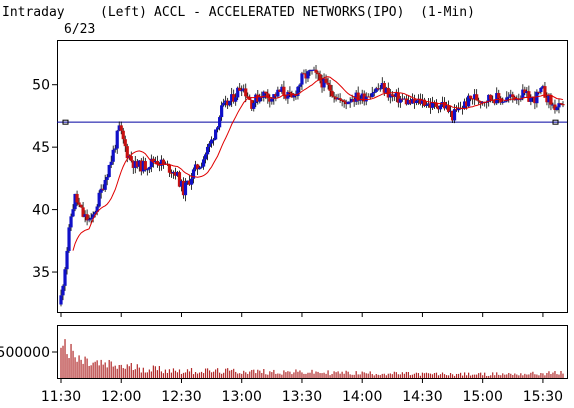 This screenshot has height=408, width=574. I want to click on axis-side-label: (Left), so click(123, 12).